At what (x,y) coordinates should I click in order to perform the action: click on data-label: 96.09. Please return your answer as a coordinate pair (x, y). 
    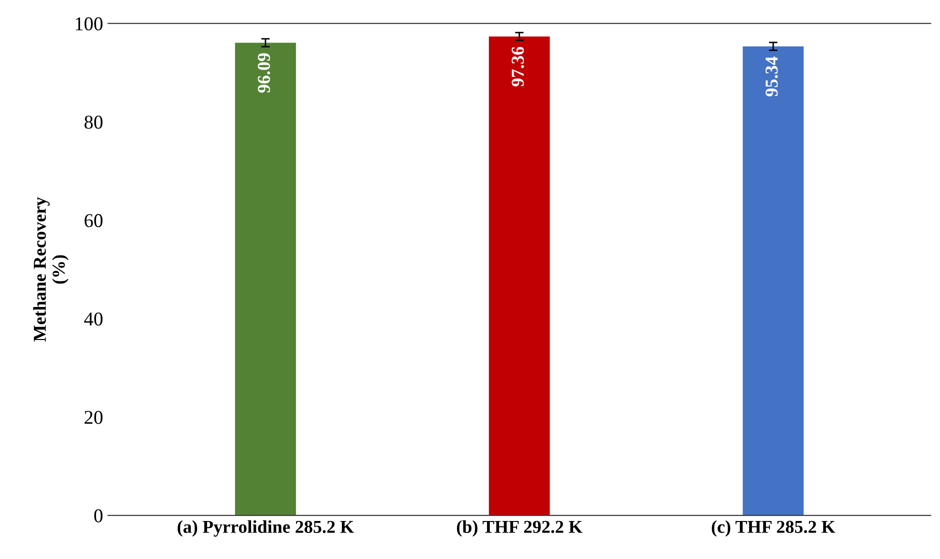
    Looking at the image, I should click on (264, 73).